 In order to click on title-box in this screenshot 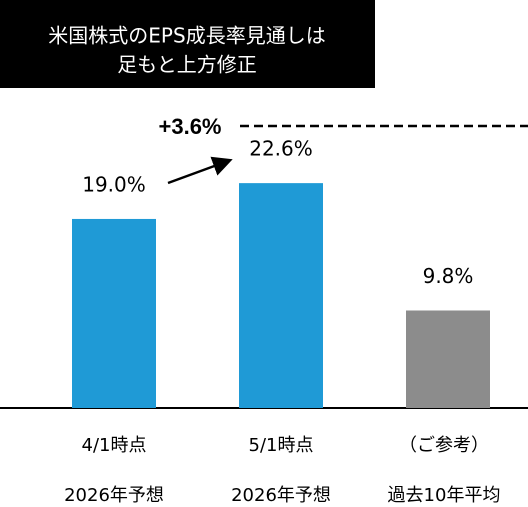, I will do `click(187, 44)`.